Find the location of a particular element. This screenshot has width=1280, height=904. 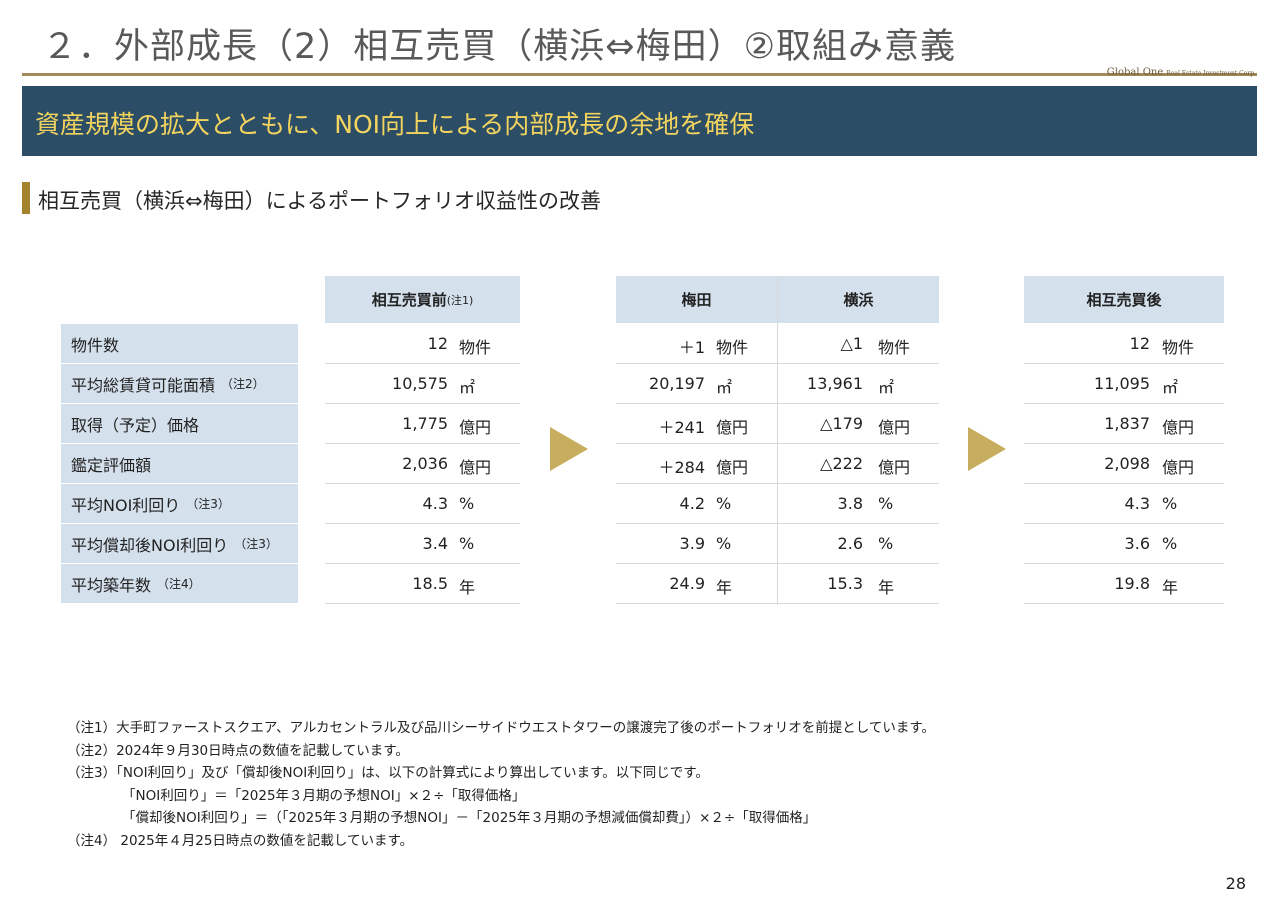

row-label-avg-building-age: 平均築年数 （注4） is located at coordinates (179, 583).